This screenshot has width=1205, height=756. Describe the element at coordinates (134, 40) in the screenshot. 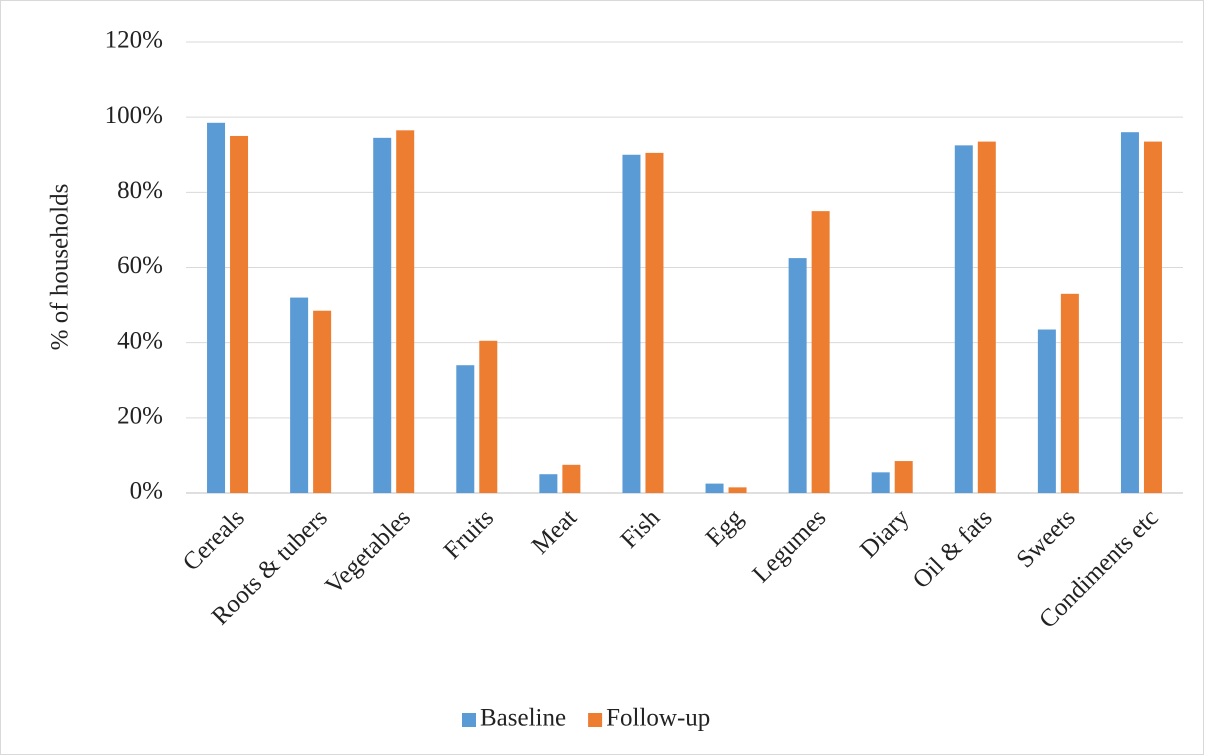

I see `y-tick-label: 120%` at that location.